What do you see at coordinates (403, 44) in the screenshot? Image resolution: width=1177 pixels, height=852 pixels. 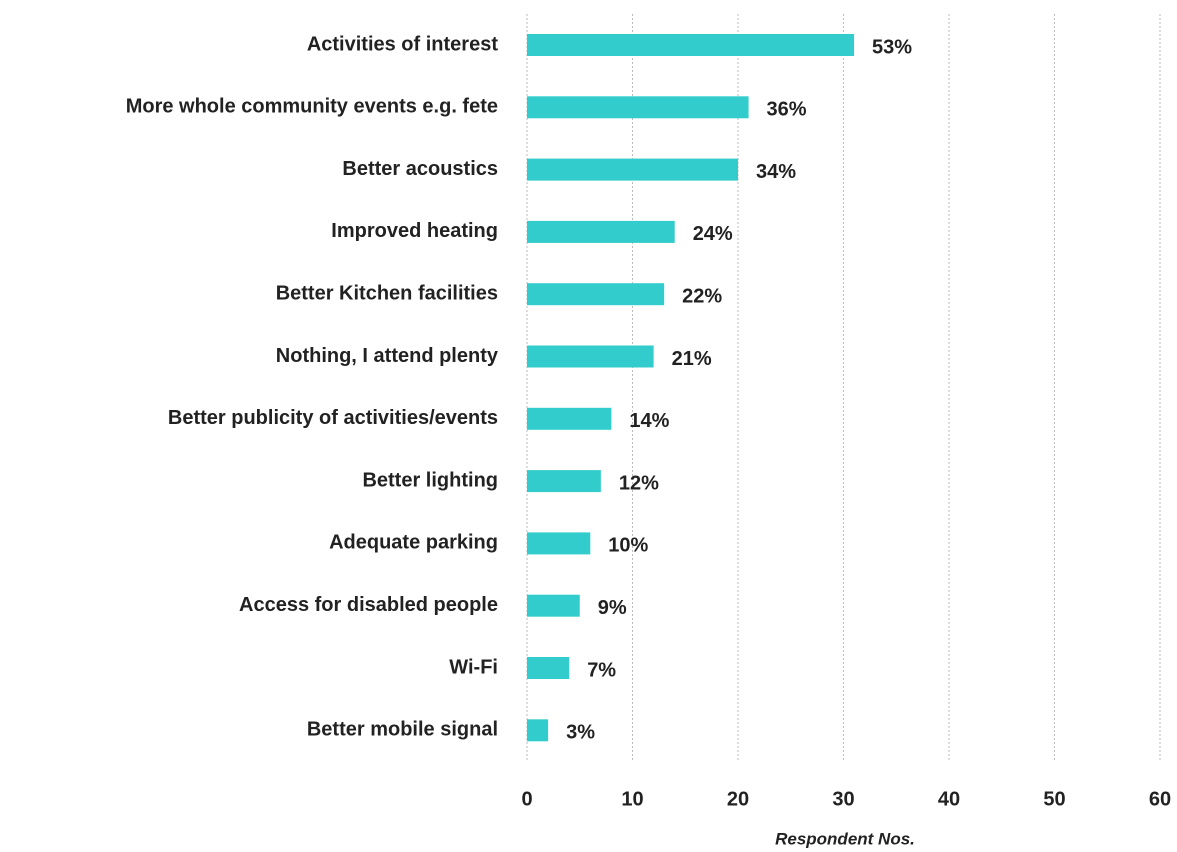 I see `category-label: Activities of interest` at bounding box center [403, 44].